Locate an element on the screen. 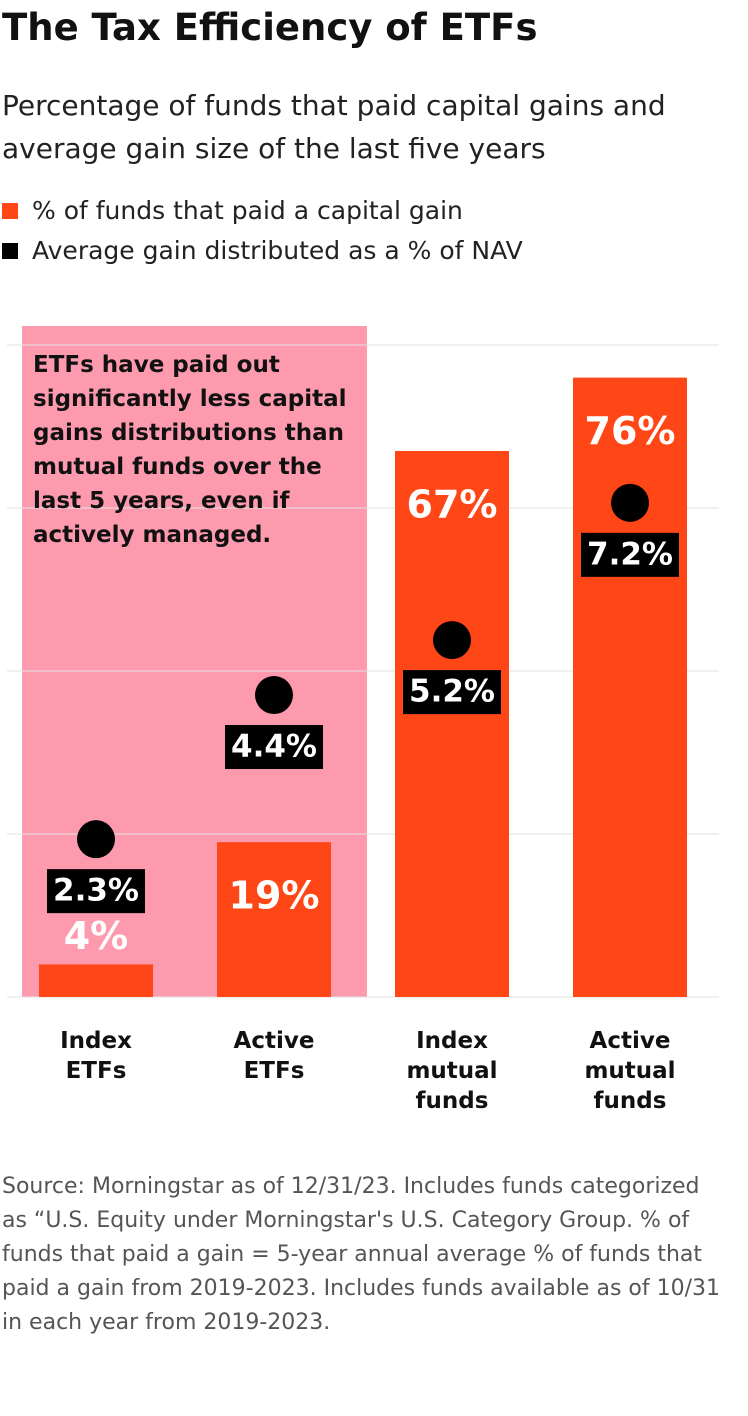 The image size is (748, 1416). value-label: 4% is located at coordinates (96, 936).